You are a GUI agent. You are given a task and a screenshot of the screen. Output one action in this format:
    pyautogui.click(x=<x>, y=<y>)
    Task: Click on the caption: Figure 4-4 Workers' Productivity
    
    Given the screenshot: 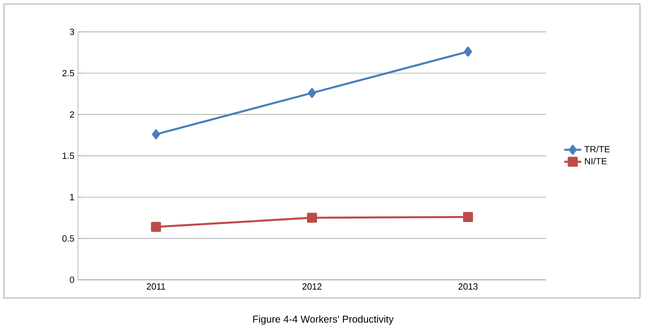 What is the action you would take?
    pyautogui.click(x=323, y=320)
    